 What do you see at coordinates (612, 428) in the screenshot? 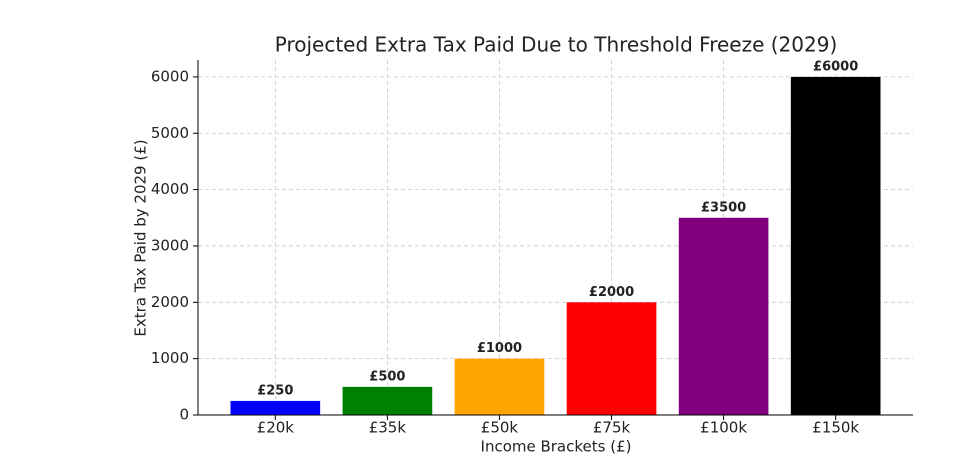
I see `x-tick-label: £75k` at bounding box center [612, 428].